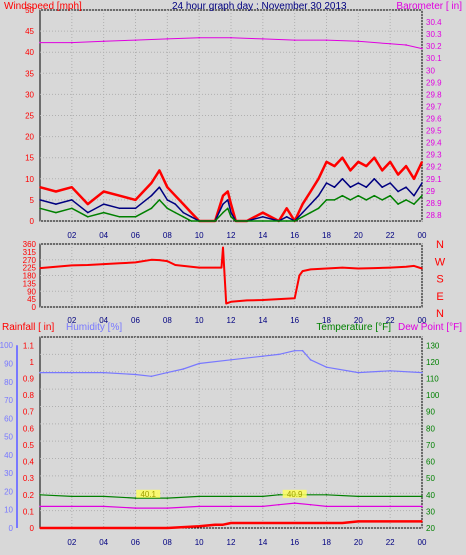 The height and width of the screenshot is (555, 466). What do you see at coordinates (30, 283) in the screenshot?
I see `direction-tick-label: 135` at bounding box center [30, 283].